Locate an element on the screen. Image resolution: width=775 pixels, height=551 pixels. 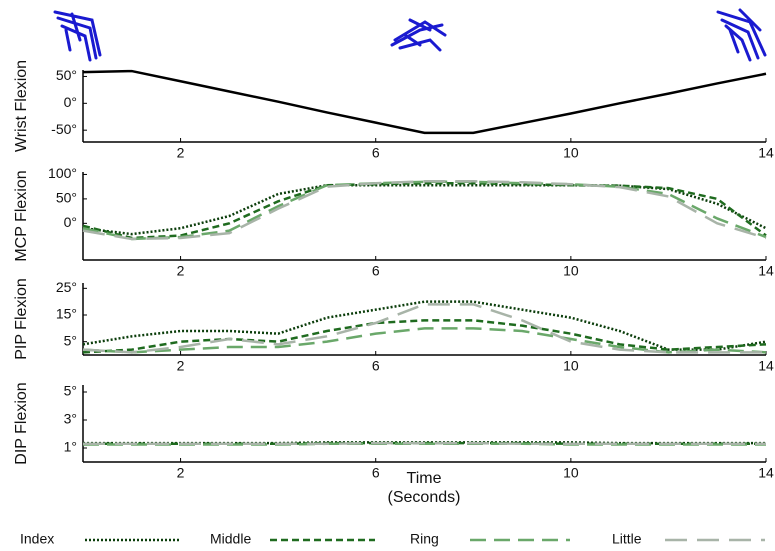
legend-label: Index is located at coordinates (37, 539).